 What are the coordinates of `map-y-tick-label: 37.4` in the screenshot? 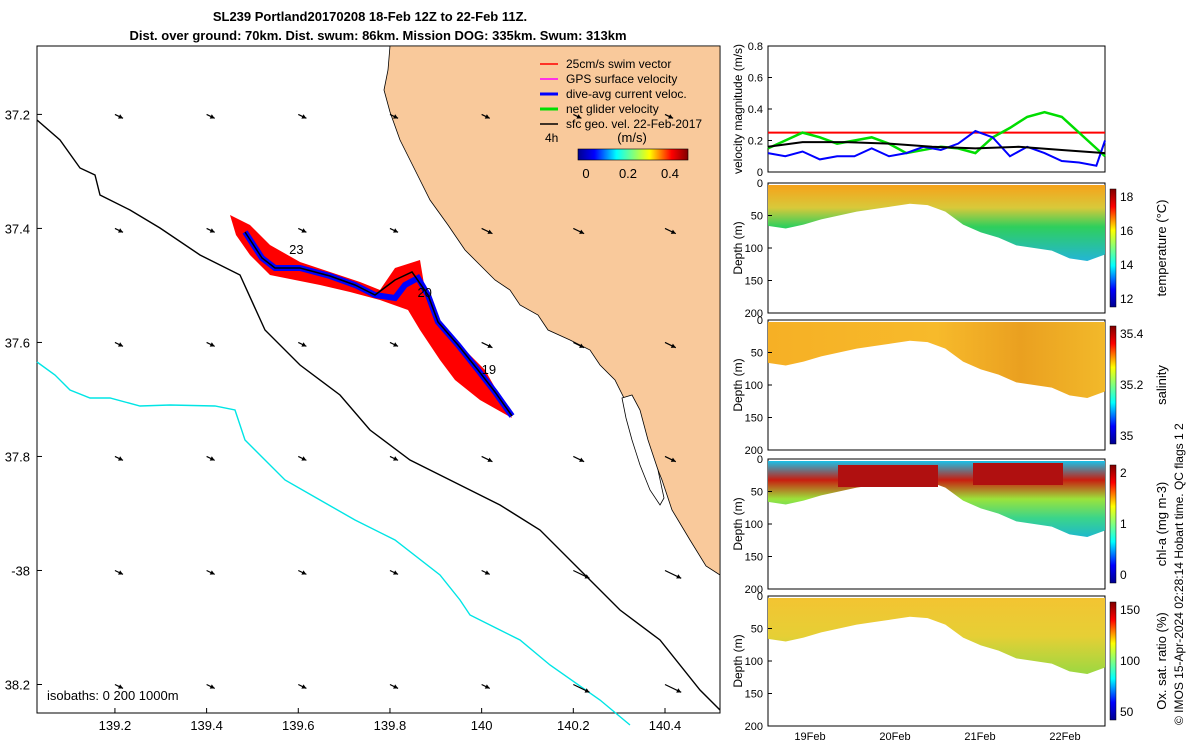 It's located at (17, 228).